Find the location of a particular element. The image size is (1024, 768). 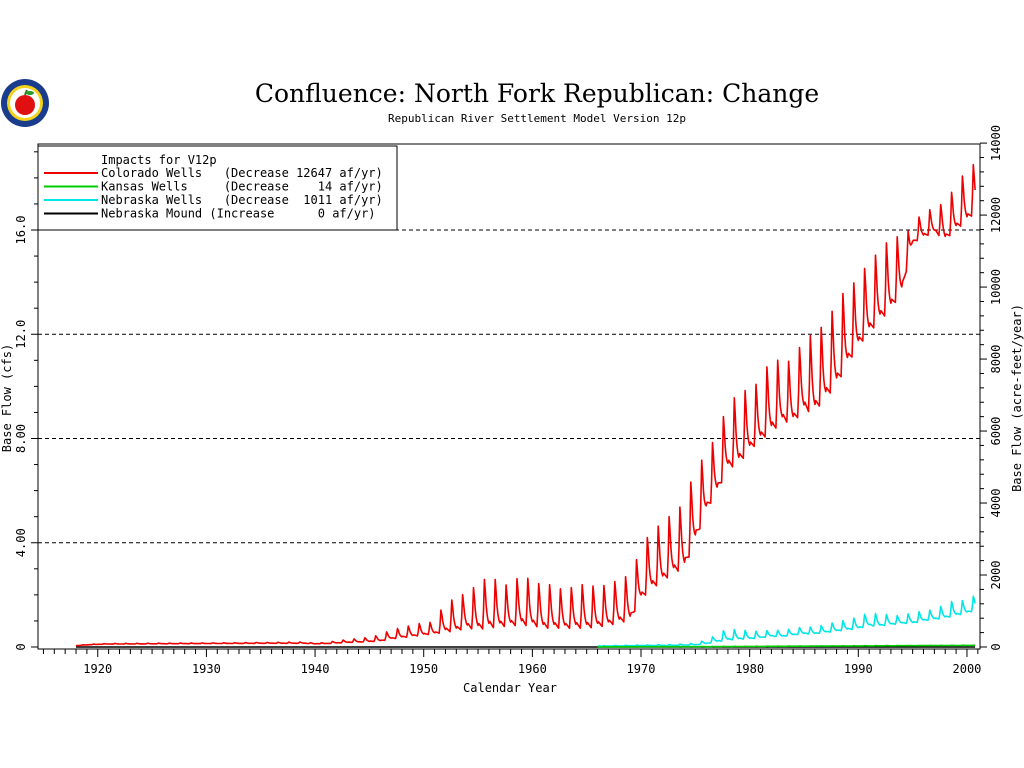

x-tick-label: 1980 is located at coordinates (749, 669).